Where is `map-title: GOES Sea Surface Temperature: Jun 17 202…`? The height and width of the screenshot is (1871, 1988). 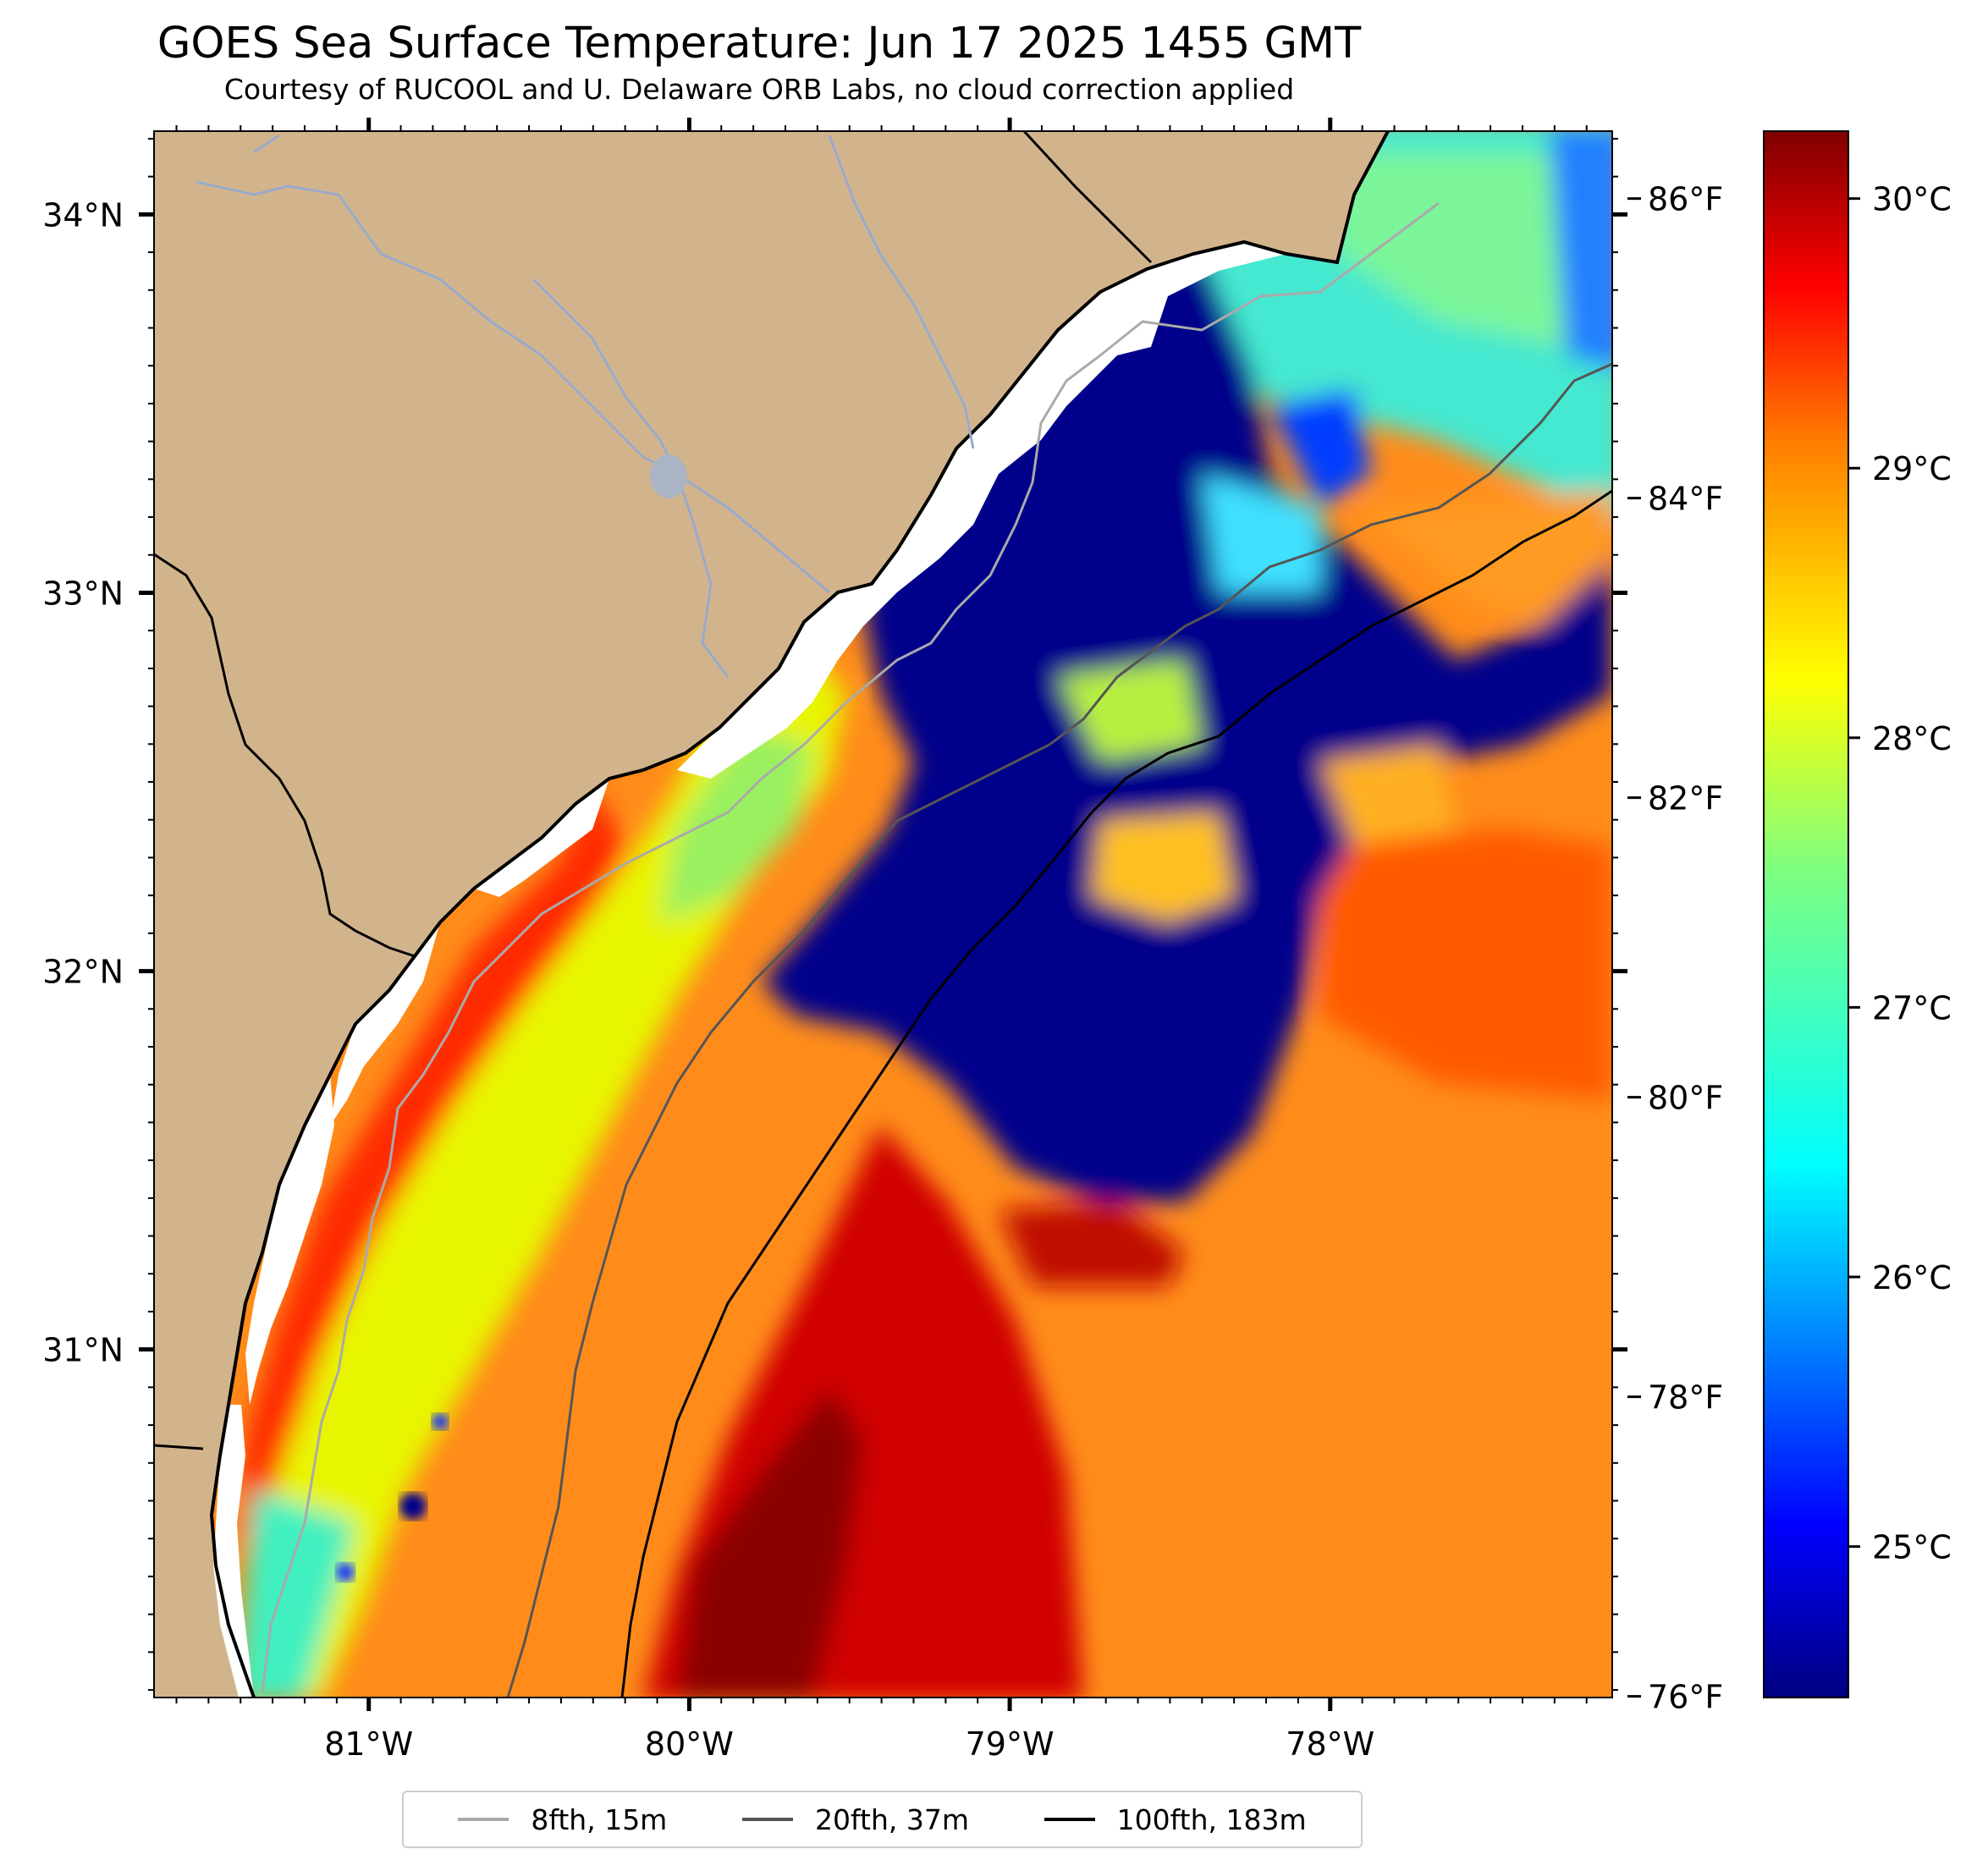
map-title: GOES Sea Surface Temperature: Jun 17 202… is located at coordinates (759, 44).